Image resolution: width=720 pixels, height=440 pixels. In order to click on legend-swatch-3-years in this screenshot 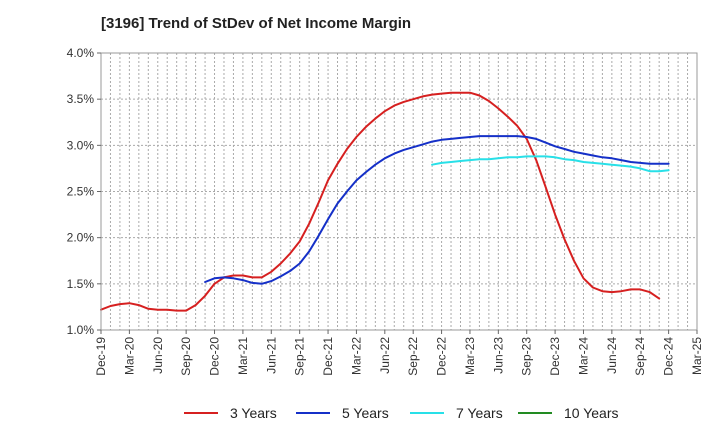, I will do `click(201, 413)`.